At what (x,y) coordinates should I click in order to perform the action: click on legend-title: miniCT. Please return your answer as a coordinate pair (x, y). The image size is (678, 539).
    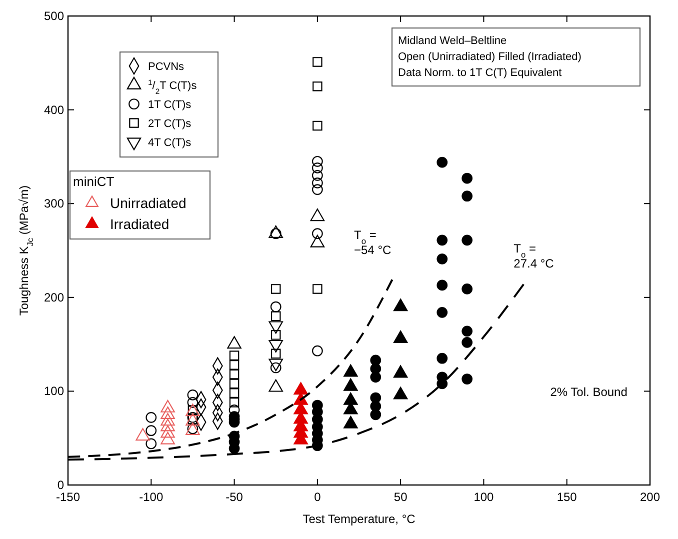
    Looking at the image, I should click on (93, 181).